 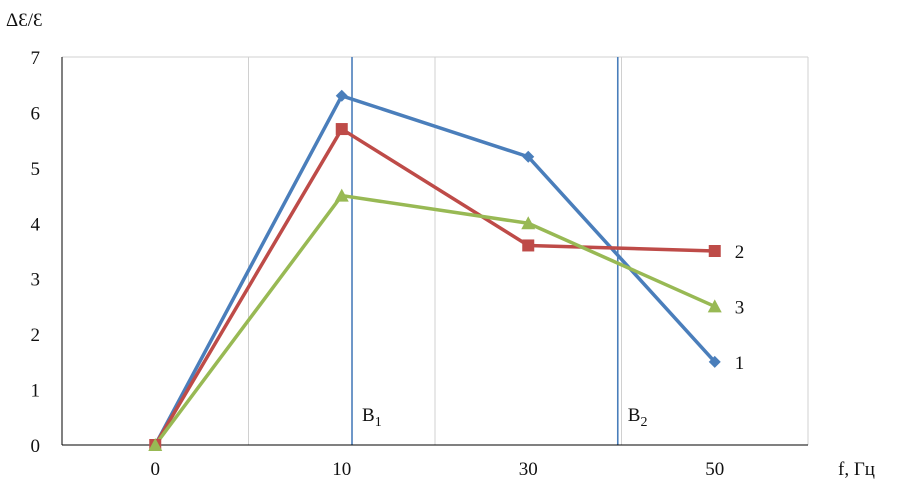 I want to click on y-tick-label: 6, so click(x=36, y=113).